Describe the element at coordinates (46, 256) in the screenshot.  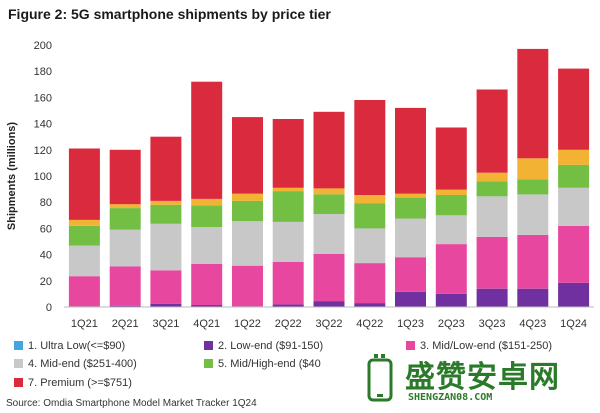
I see `y-tick-label: 40` at that location.